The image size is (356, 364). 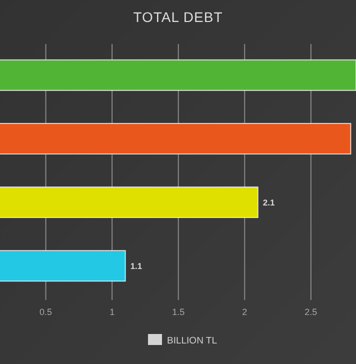 I want to click on text: BILLION TL, so click(x=192, y=341).